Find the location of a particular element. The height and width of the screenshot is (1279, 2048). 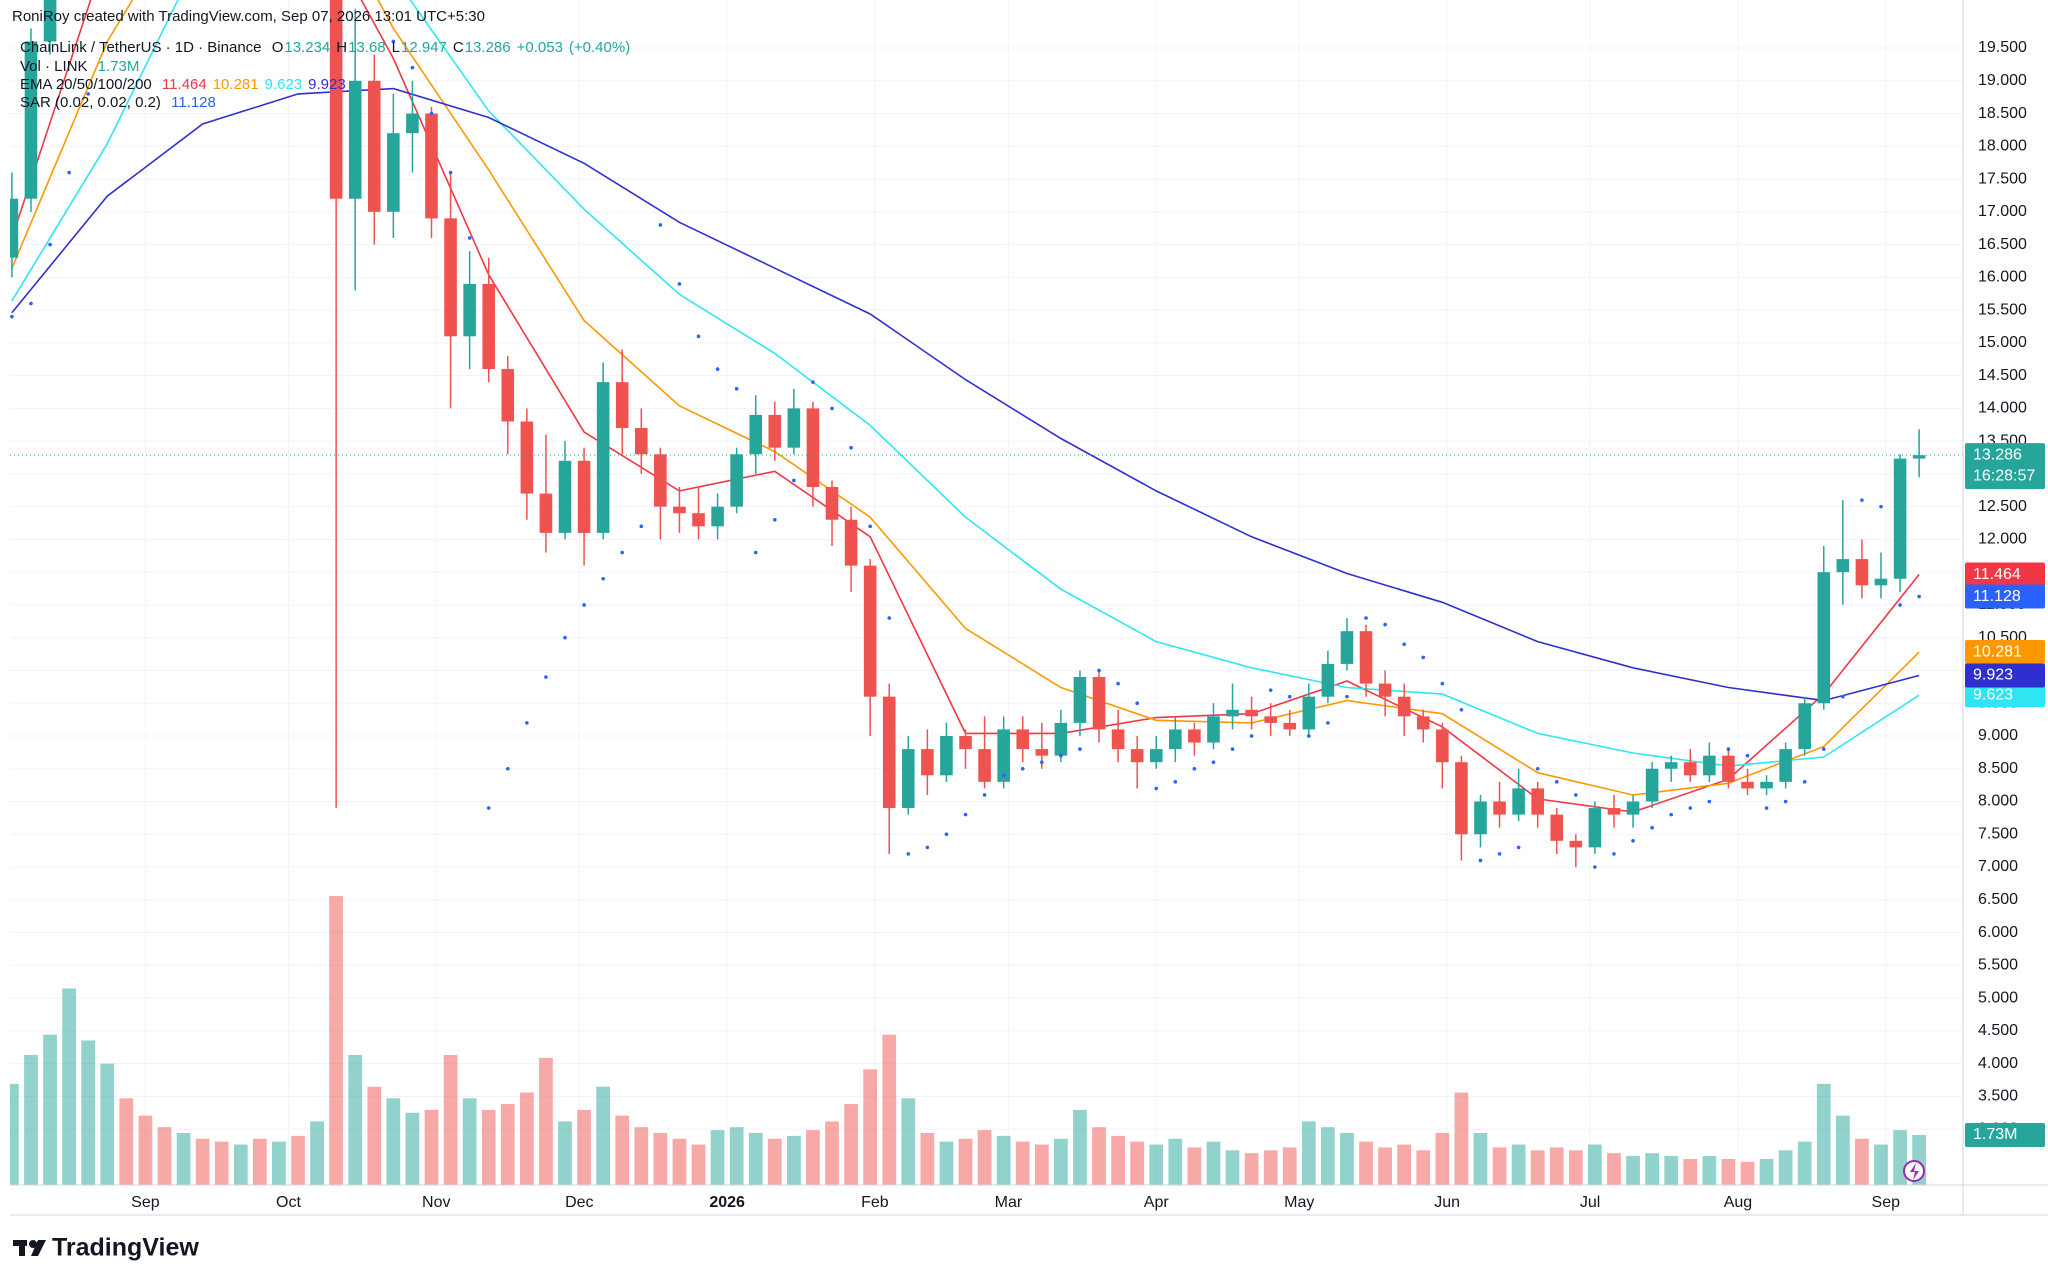

countdown: 16:28:57 is located at coordinates (2004, 475).